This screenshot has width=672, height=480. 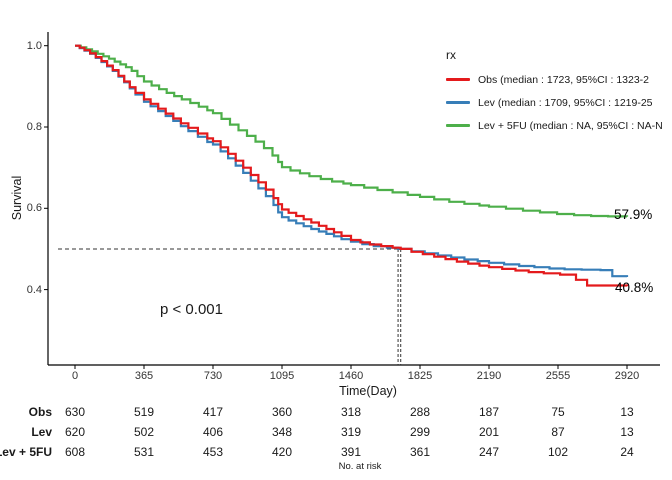 I want to click on risk-table-caption: No. at risk, so click(x=360, y=466).